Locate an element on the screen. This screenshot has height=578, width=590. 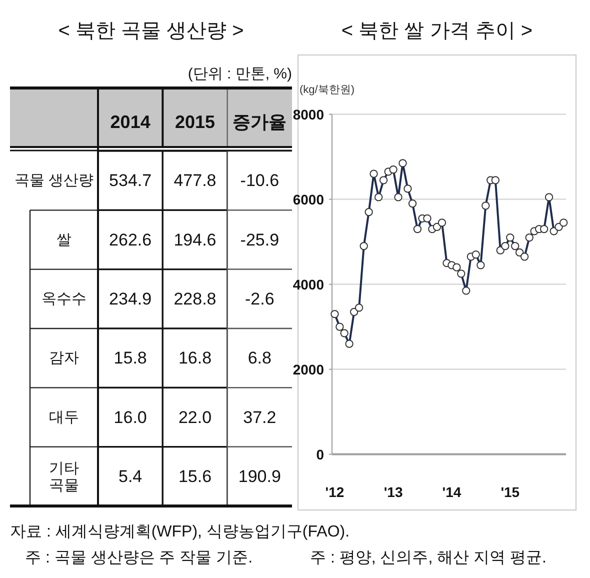
cell-label: 228.8 is located at coordinates (195, 298).